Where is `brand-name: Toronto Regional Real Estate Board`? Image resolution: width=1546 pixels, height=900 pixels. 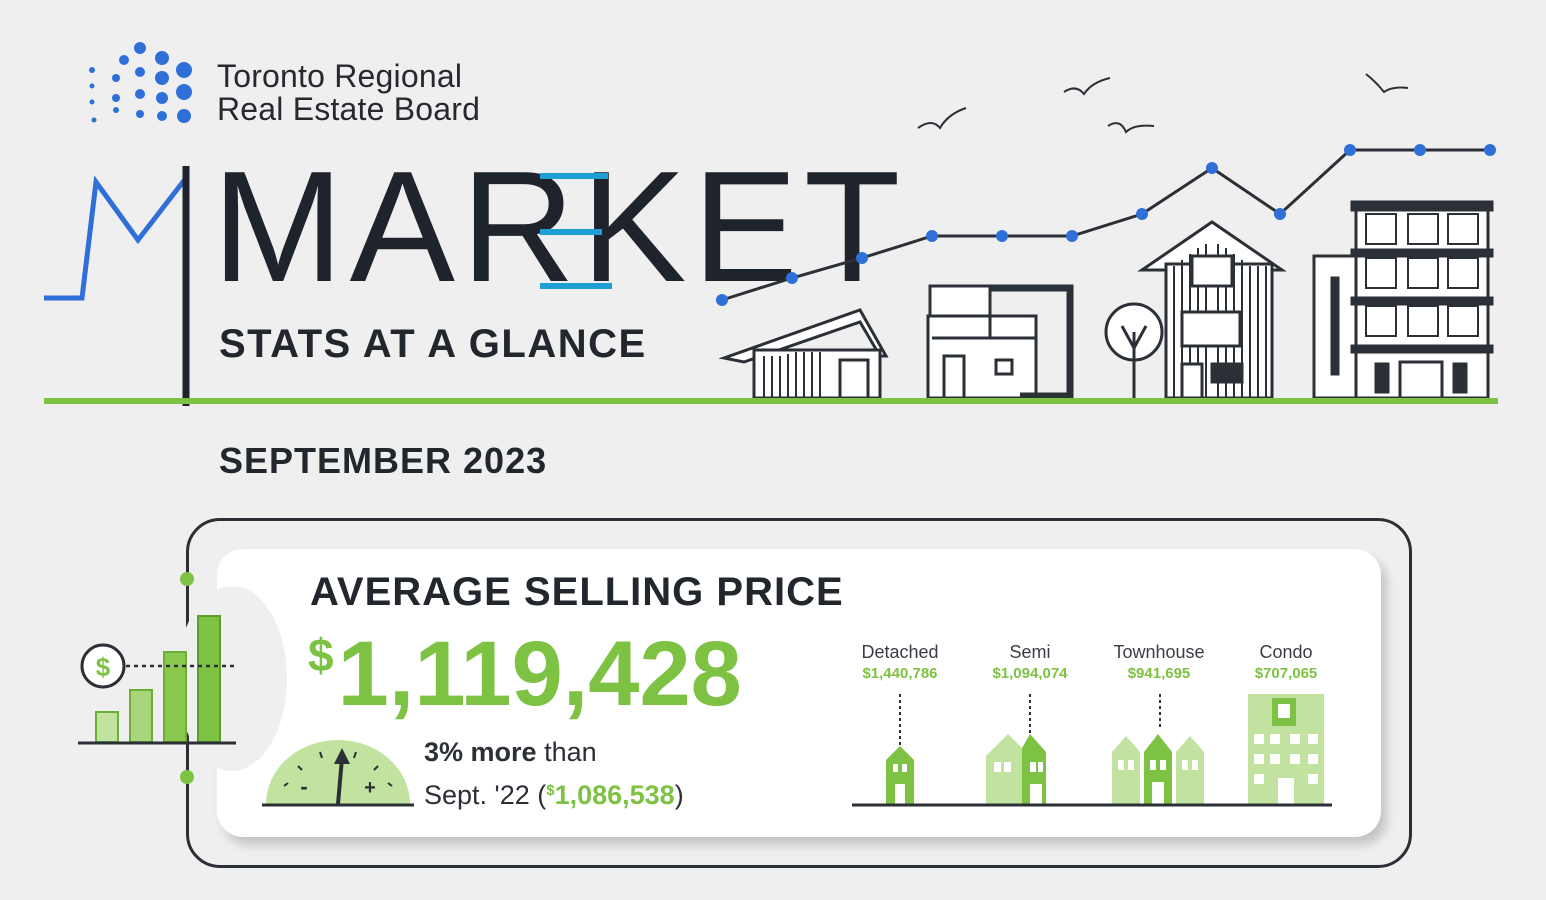
brand-name: Toronto Regional Real Estate Board is located at coordinates (348, 93).